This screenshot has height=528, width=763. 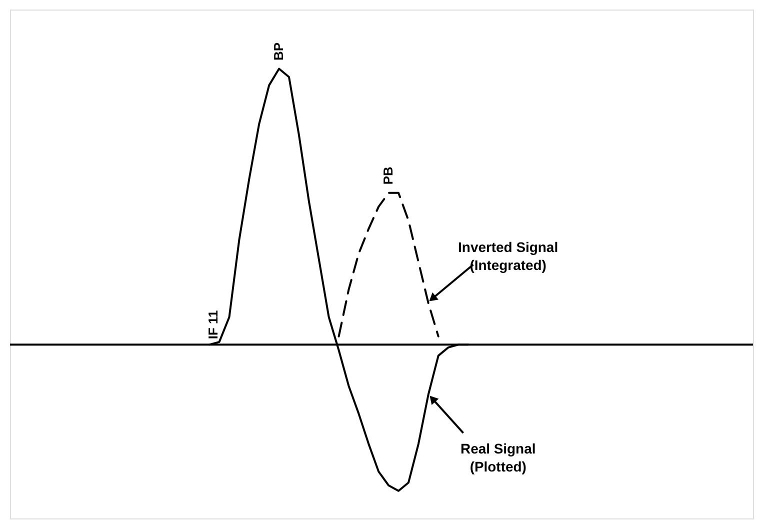 What do you see at coordinates (498, 457) in the screenshot?
I see `annotation: Real Signal (Plotted)` at bounding box center [498, 457].